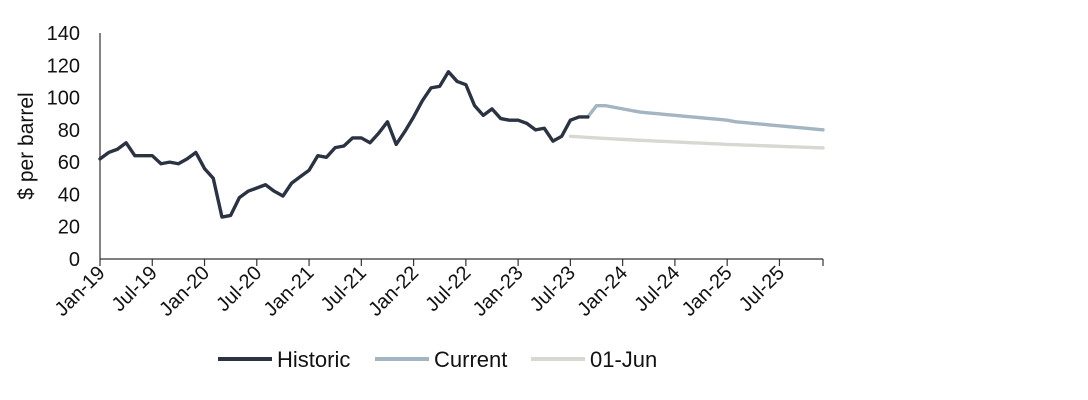 Image resolution: width=1088 pixels, height=400 pixels. Describe the element at coordinates (470, 359) in the screenshot. I see `legend-label-current: Current` at that location.